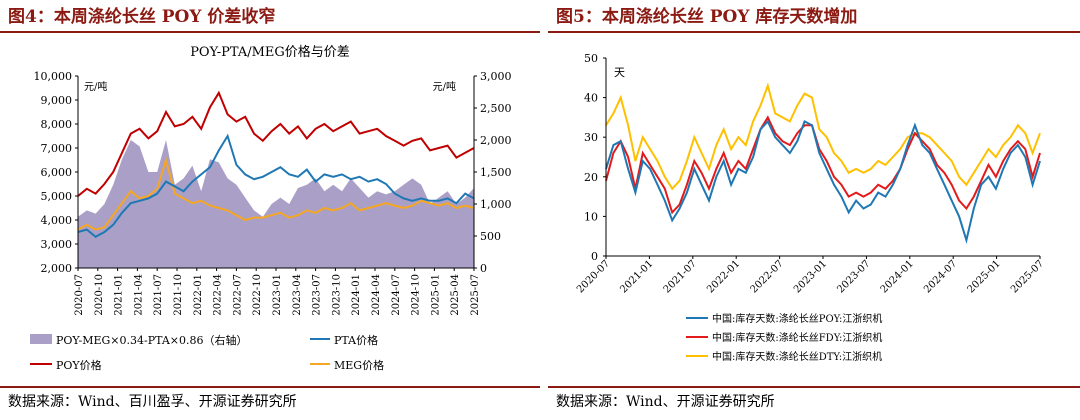 This screenshot has width=1080, height=420. What do you see at coordinates (336, 295) in the screenshot?
I see `x-tick-label: 2023-10` at bounding box center [336, 295].